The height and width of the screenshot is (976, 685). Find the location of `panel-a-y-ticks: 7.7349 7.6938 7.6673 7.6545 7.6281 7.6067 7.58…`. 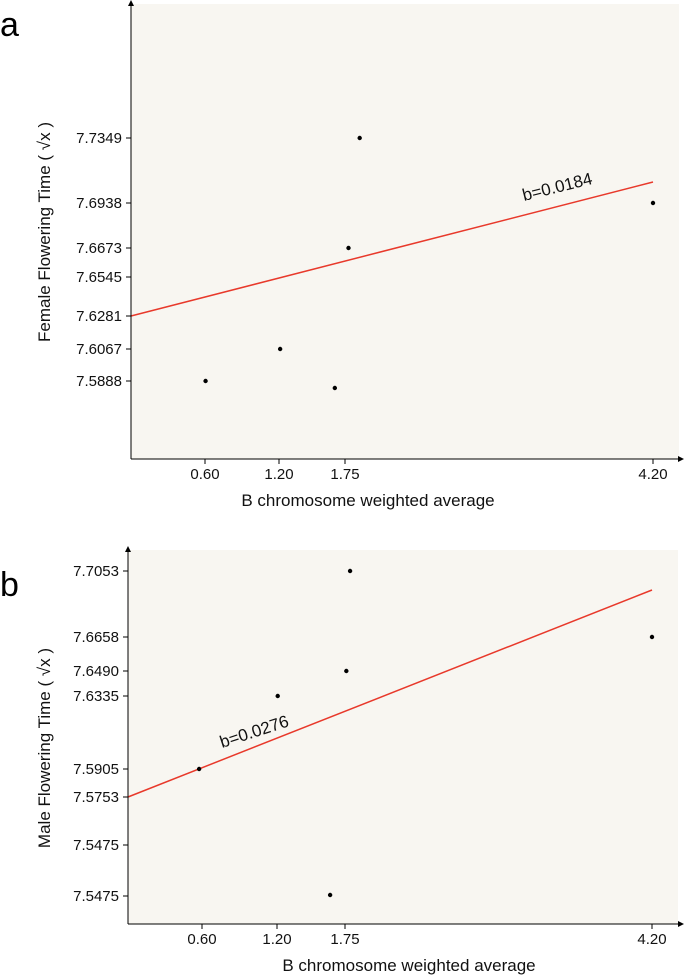

panel-a-y-ticks: 7.7349 7.6938 7.6673 7.6545 7.6281 7.6067 7.58… is located at coordinates (103, 260).